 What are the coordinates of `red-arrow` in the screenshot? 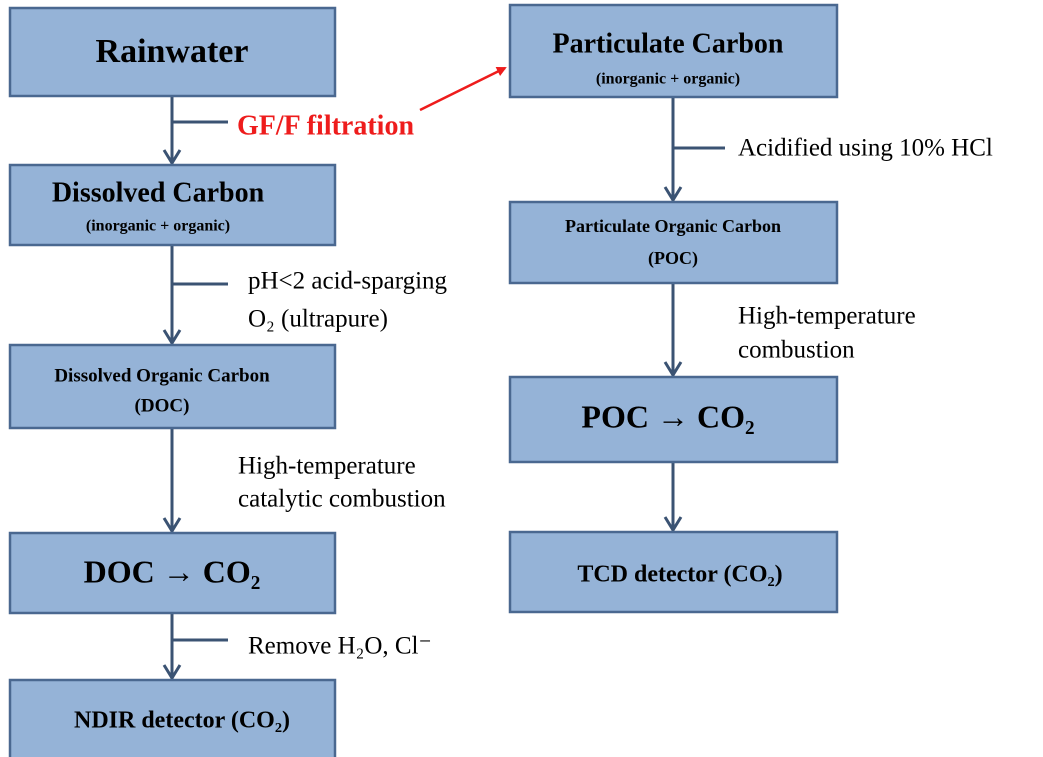 It's located at (463, 89).